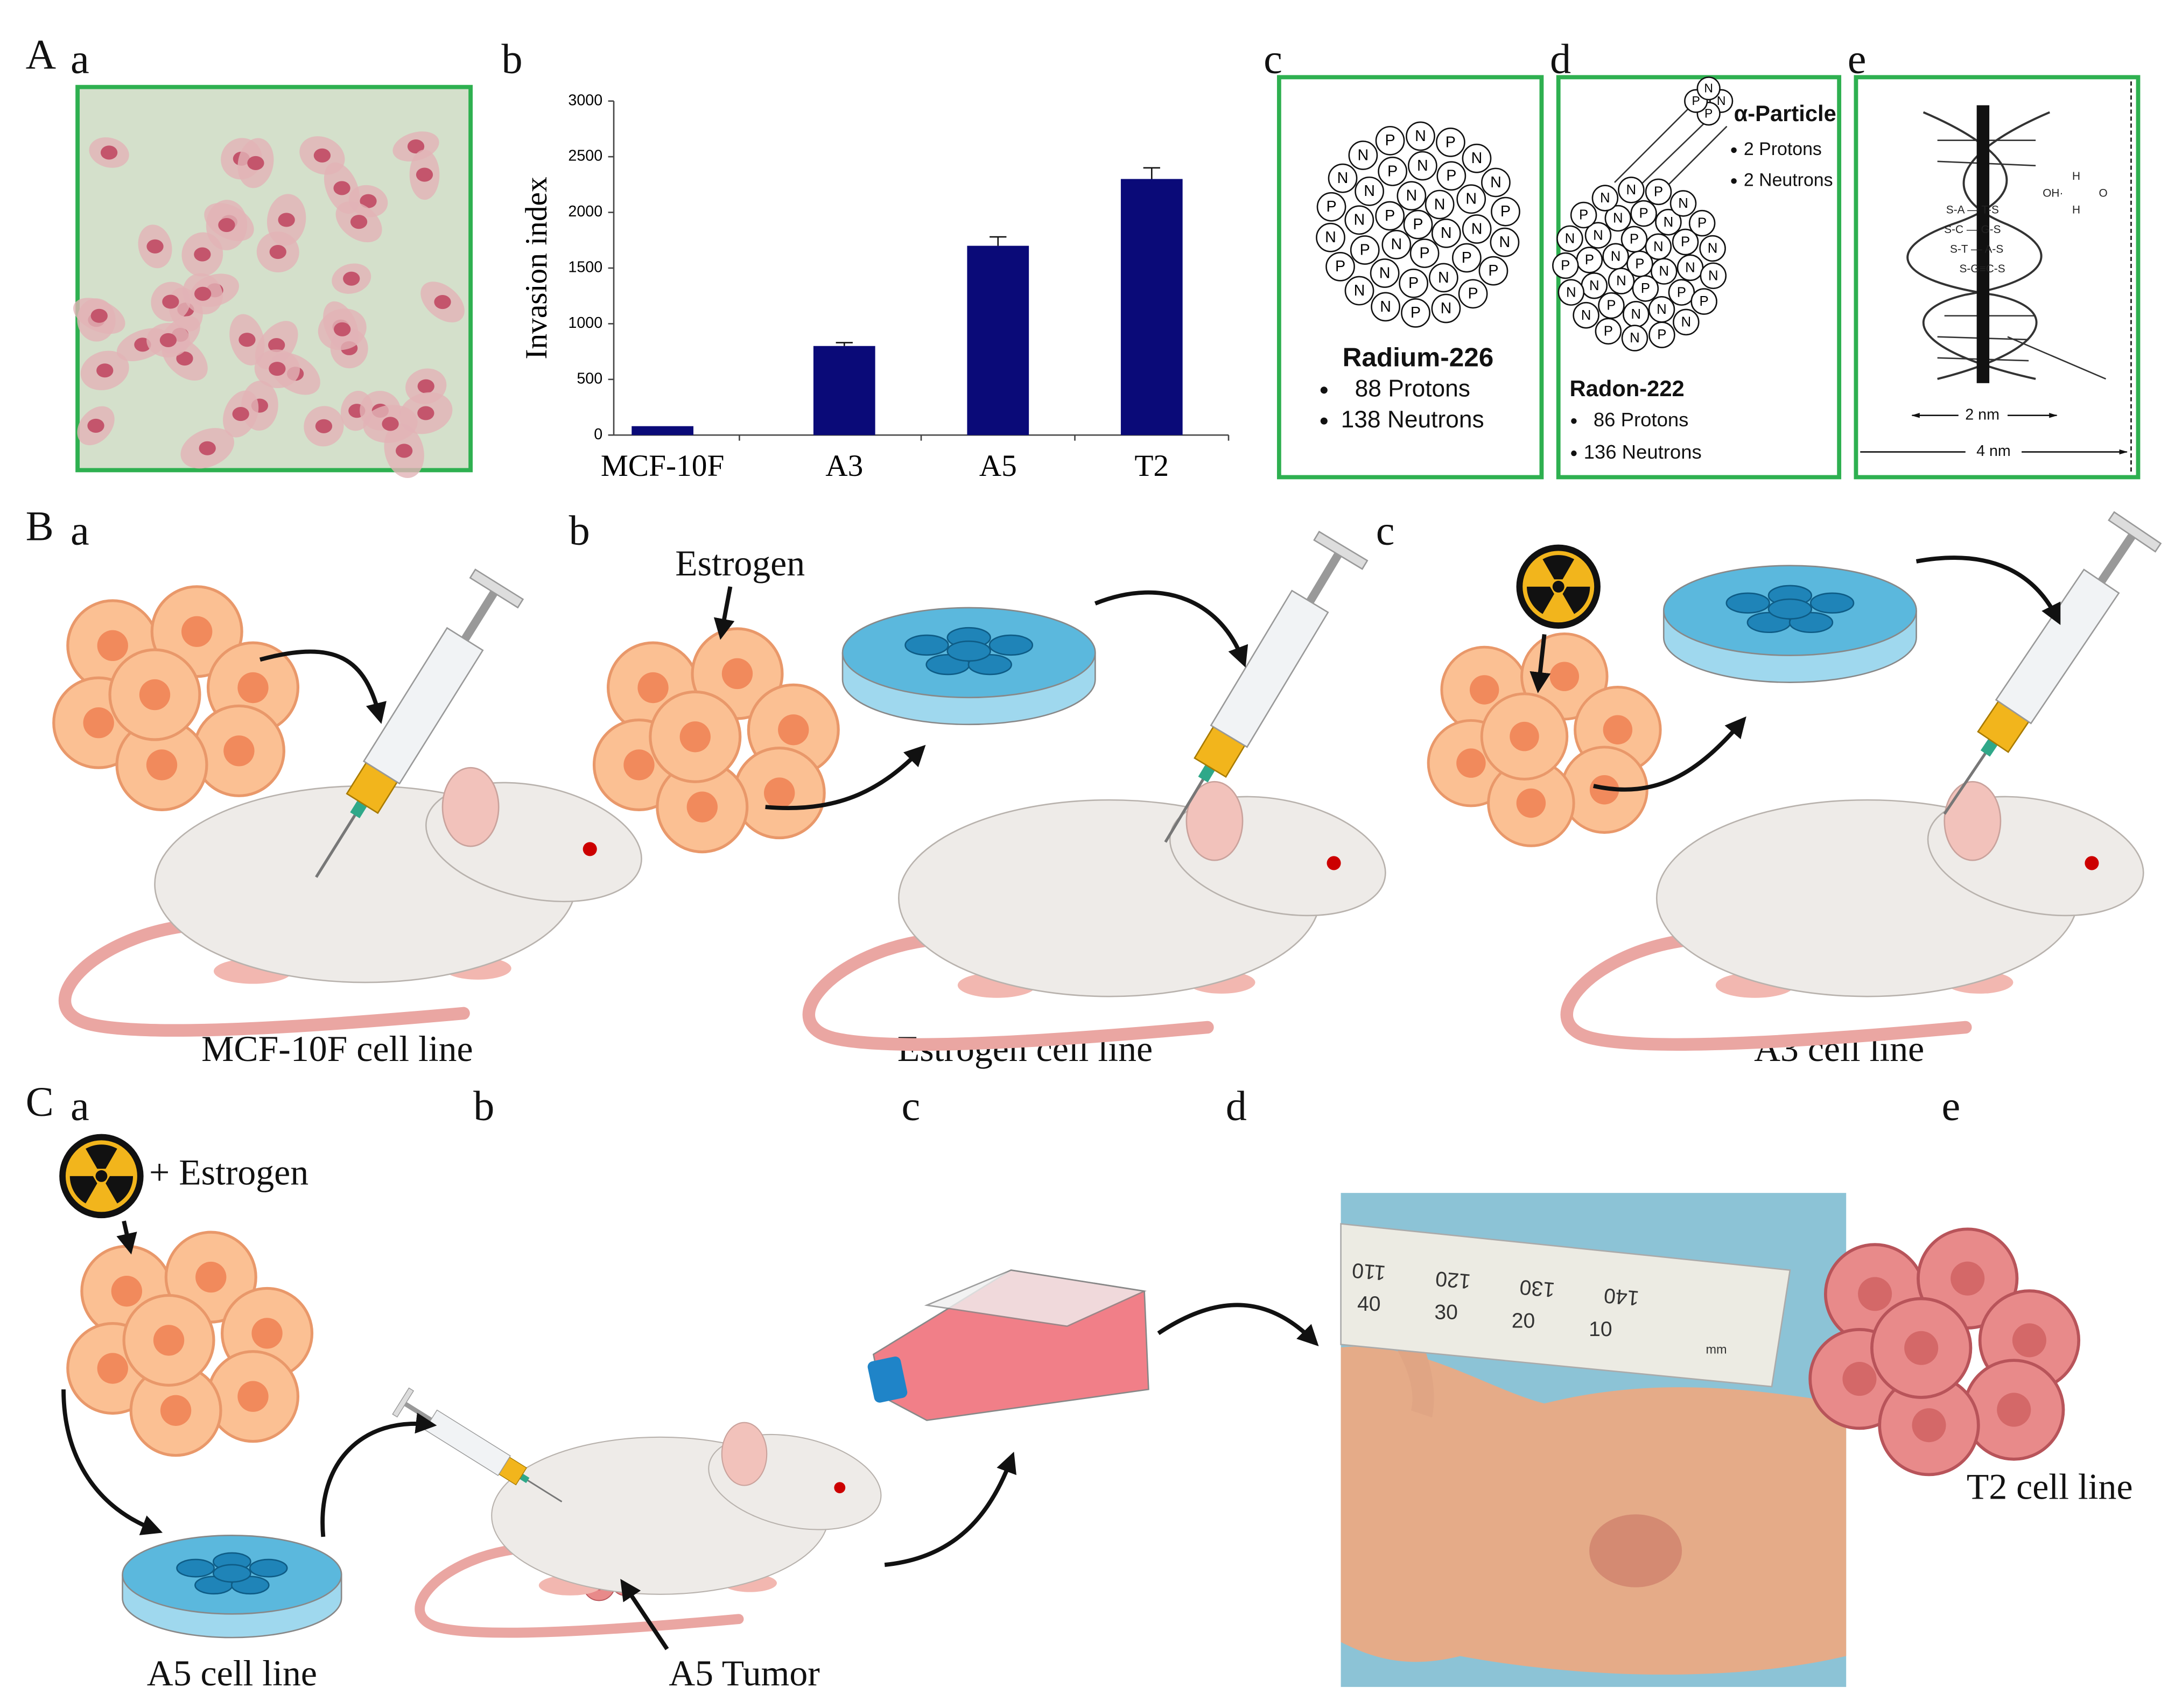  What do you see at coordinates (1627, 388) in the screenshot?
I see `atom-title: Radon-222` at bounding box center [1627, 388].